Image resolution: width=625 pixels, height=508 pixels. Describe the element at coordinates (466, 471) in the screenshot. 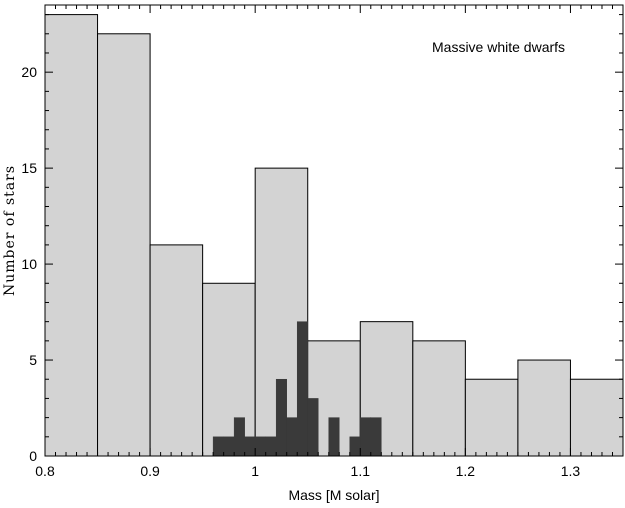

I see `x-tick-label-4: 1.2` at that location.